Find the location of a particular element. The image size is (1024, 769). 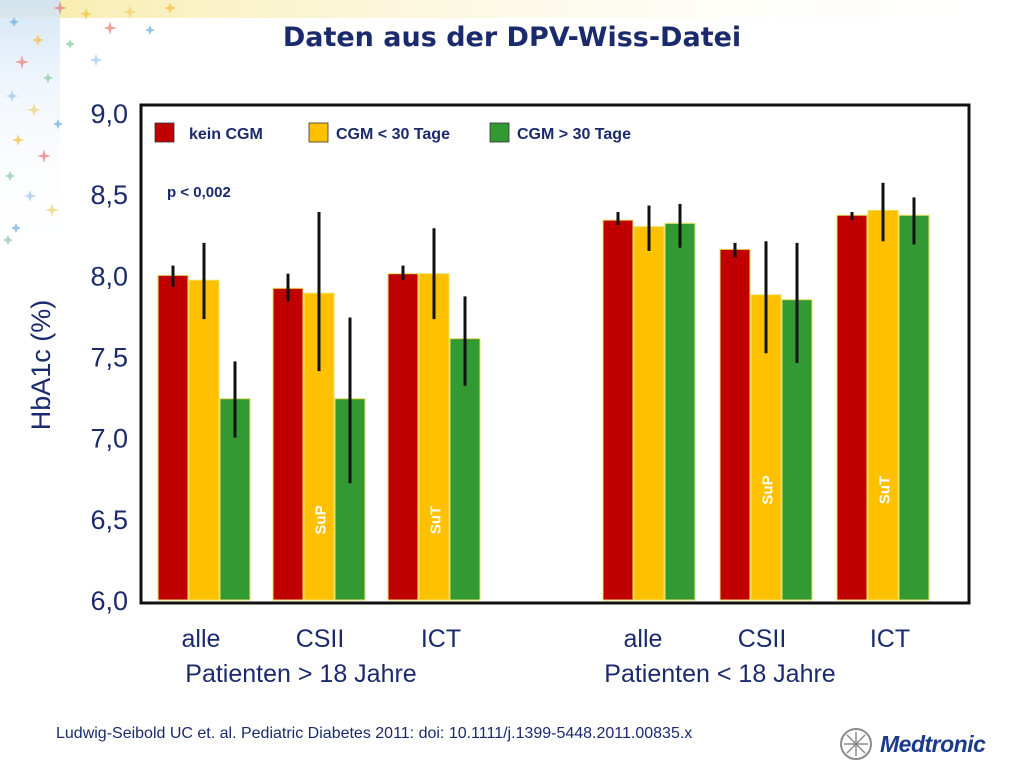

medtronic-logo-icon is located at coordinates (856, 744).